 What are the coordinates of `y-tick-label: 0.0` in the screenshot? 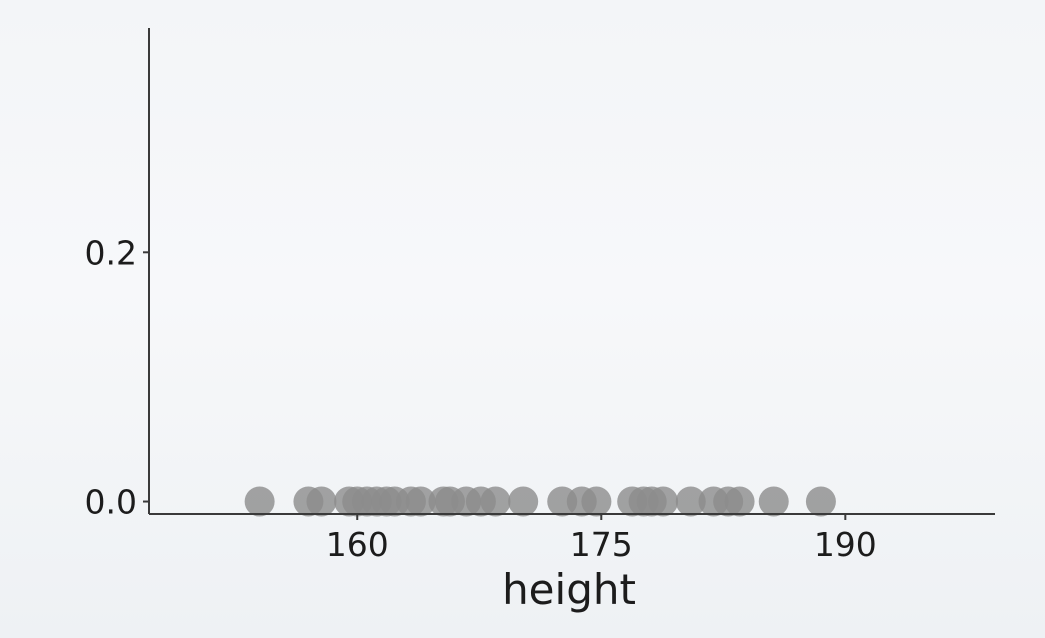 It's located at (111, 502).